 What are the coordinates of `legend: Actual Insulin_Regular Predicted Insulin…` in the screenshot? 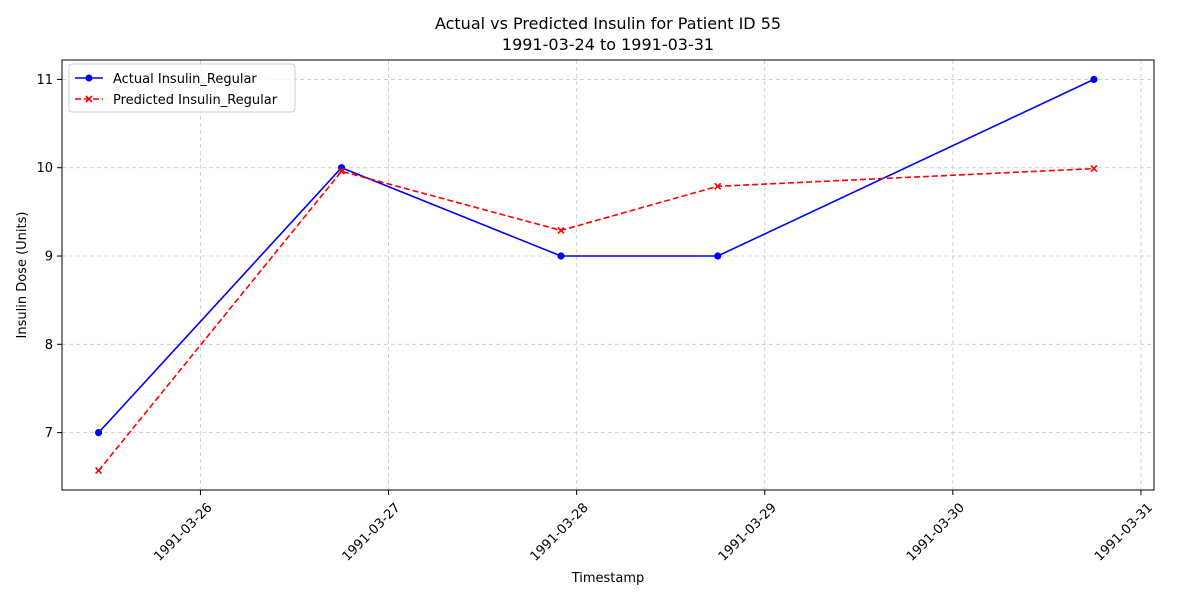 It's located at (182, 88).